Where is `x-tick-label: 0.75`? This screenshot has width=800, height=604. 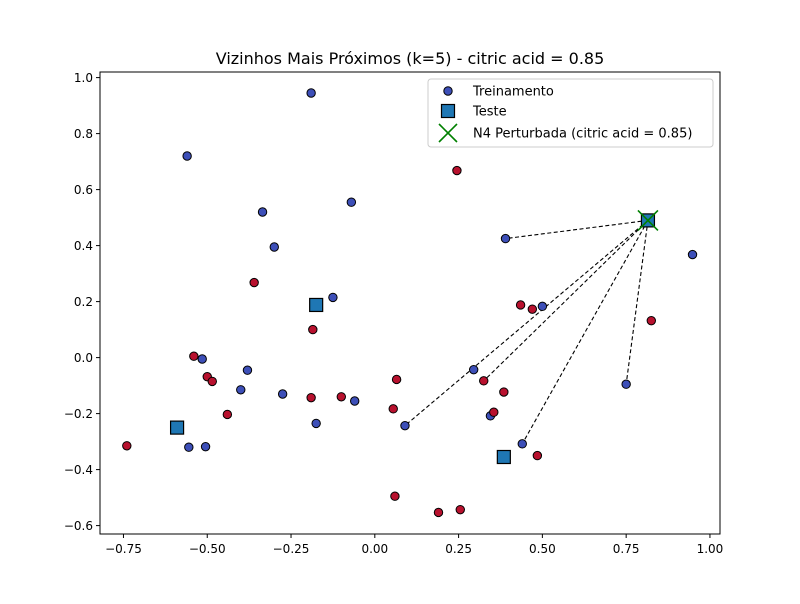 x-tick-label: 0.75 is located at coordinates (626, 549).